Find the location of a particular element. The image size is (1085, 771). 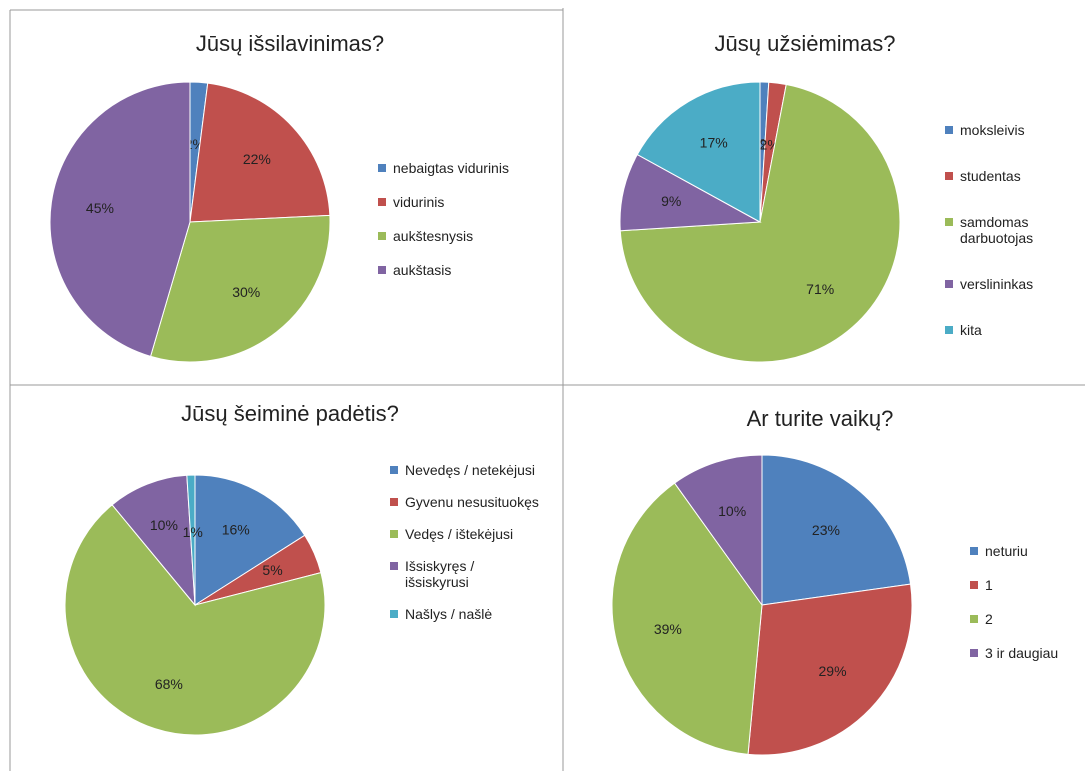

legend-item: studentas is located at coordinates (1002, 176).